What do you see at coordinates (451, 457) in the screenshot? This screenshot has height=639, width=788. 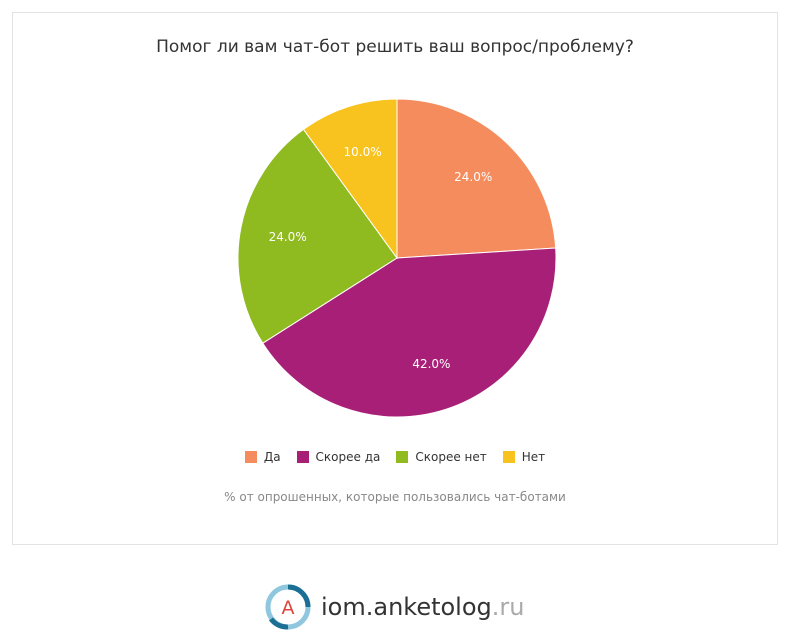 I see `legend-label-2: Скорее нет` at bounding box center [451, 457].